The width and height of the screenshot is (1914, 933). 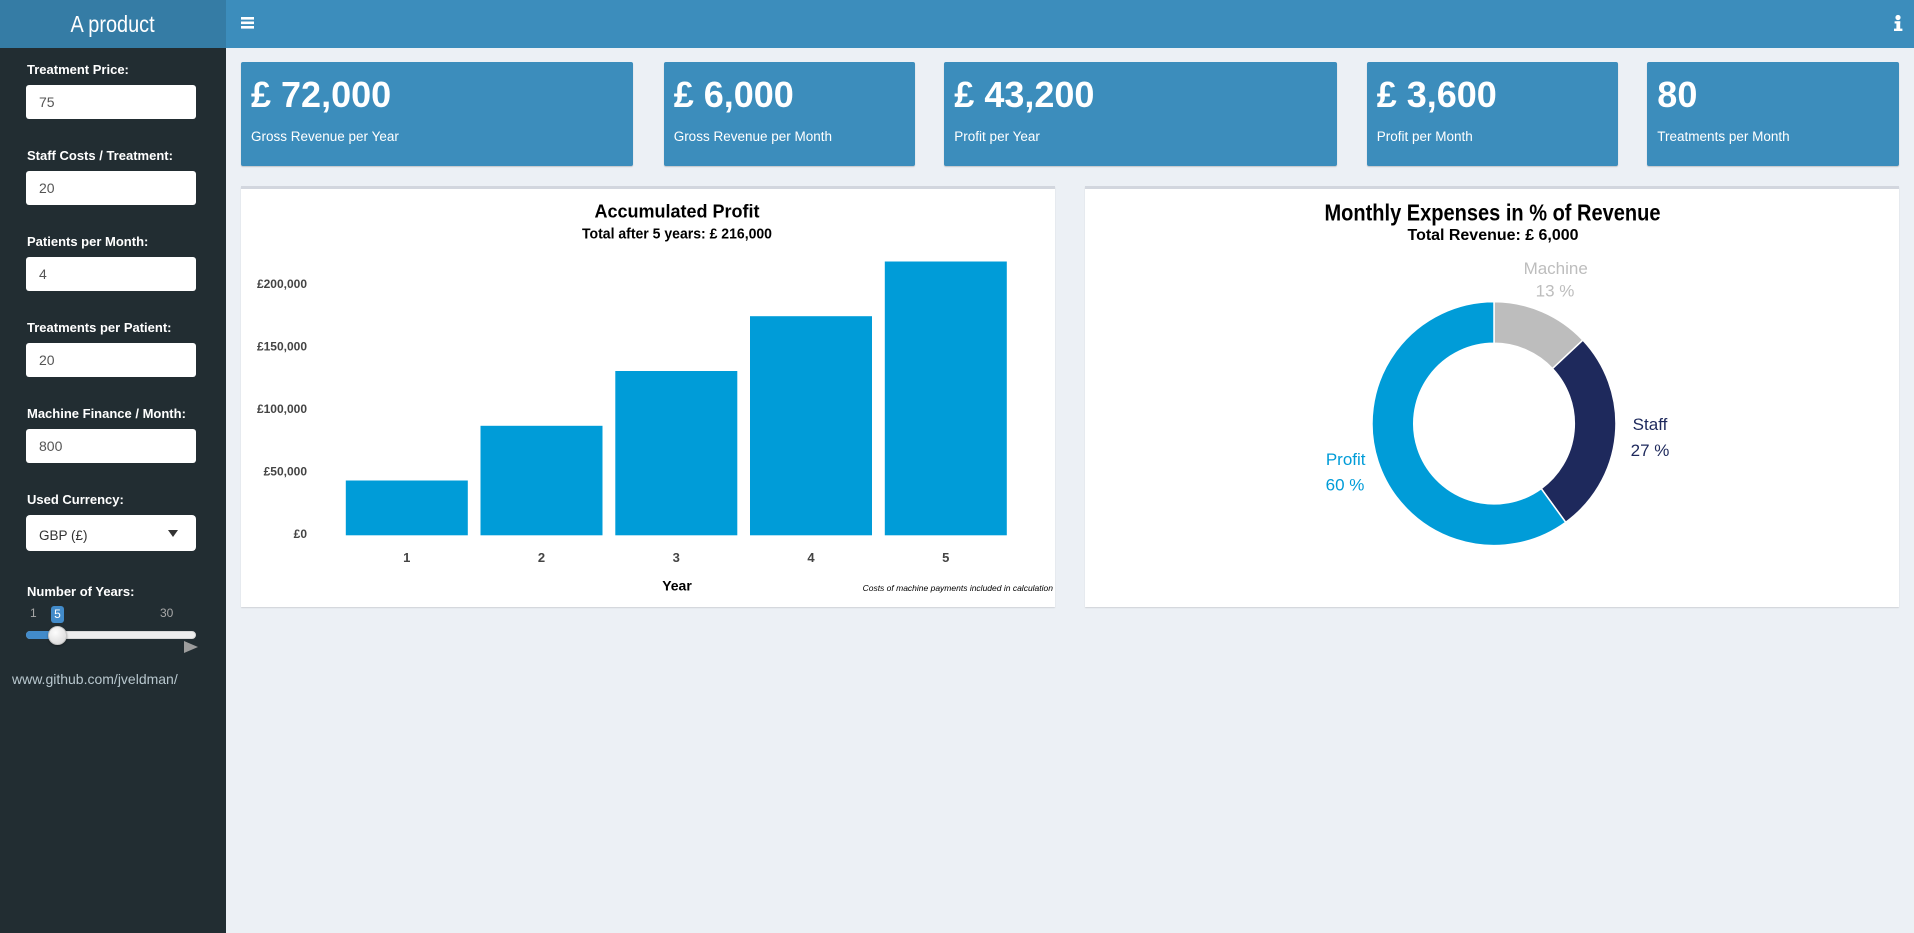 I want to click on svg-text: 5, so click(x=945, y=557).